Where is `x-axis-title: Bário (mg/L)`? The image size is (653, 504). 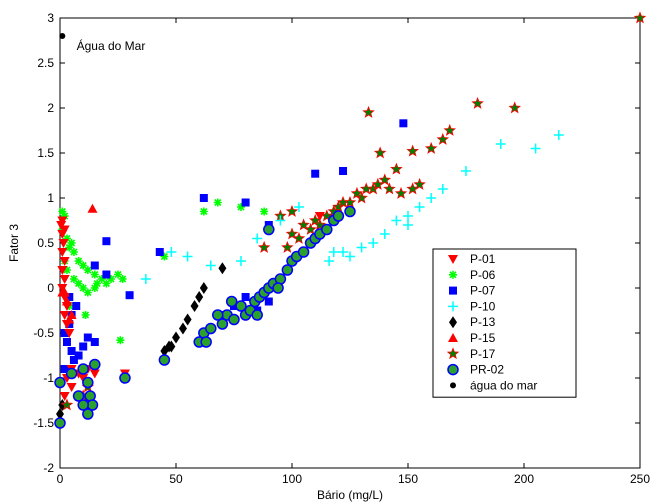
x-axis-title: Bário (mg/L) is located at coordinates (350, 495).